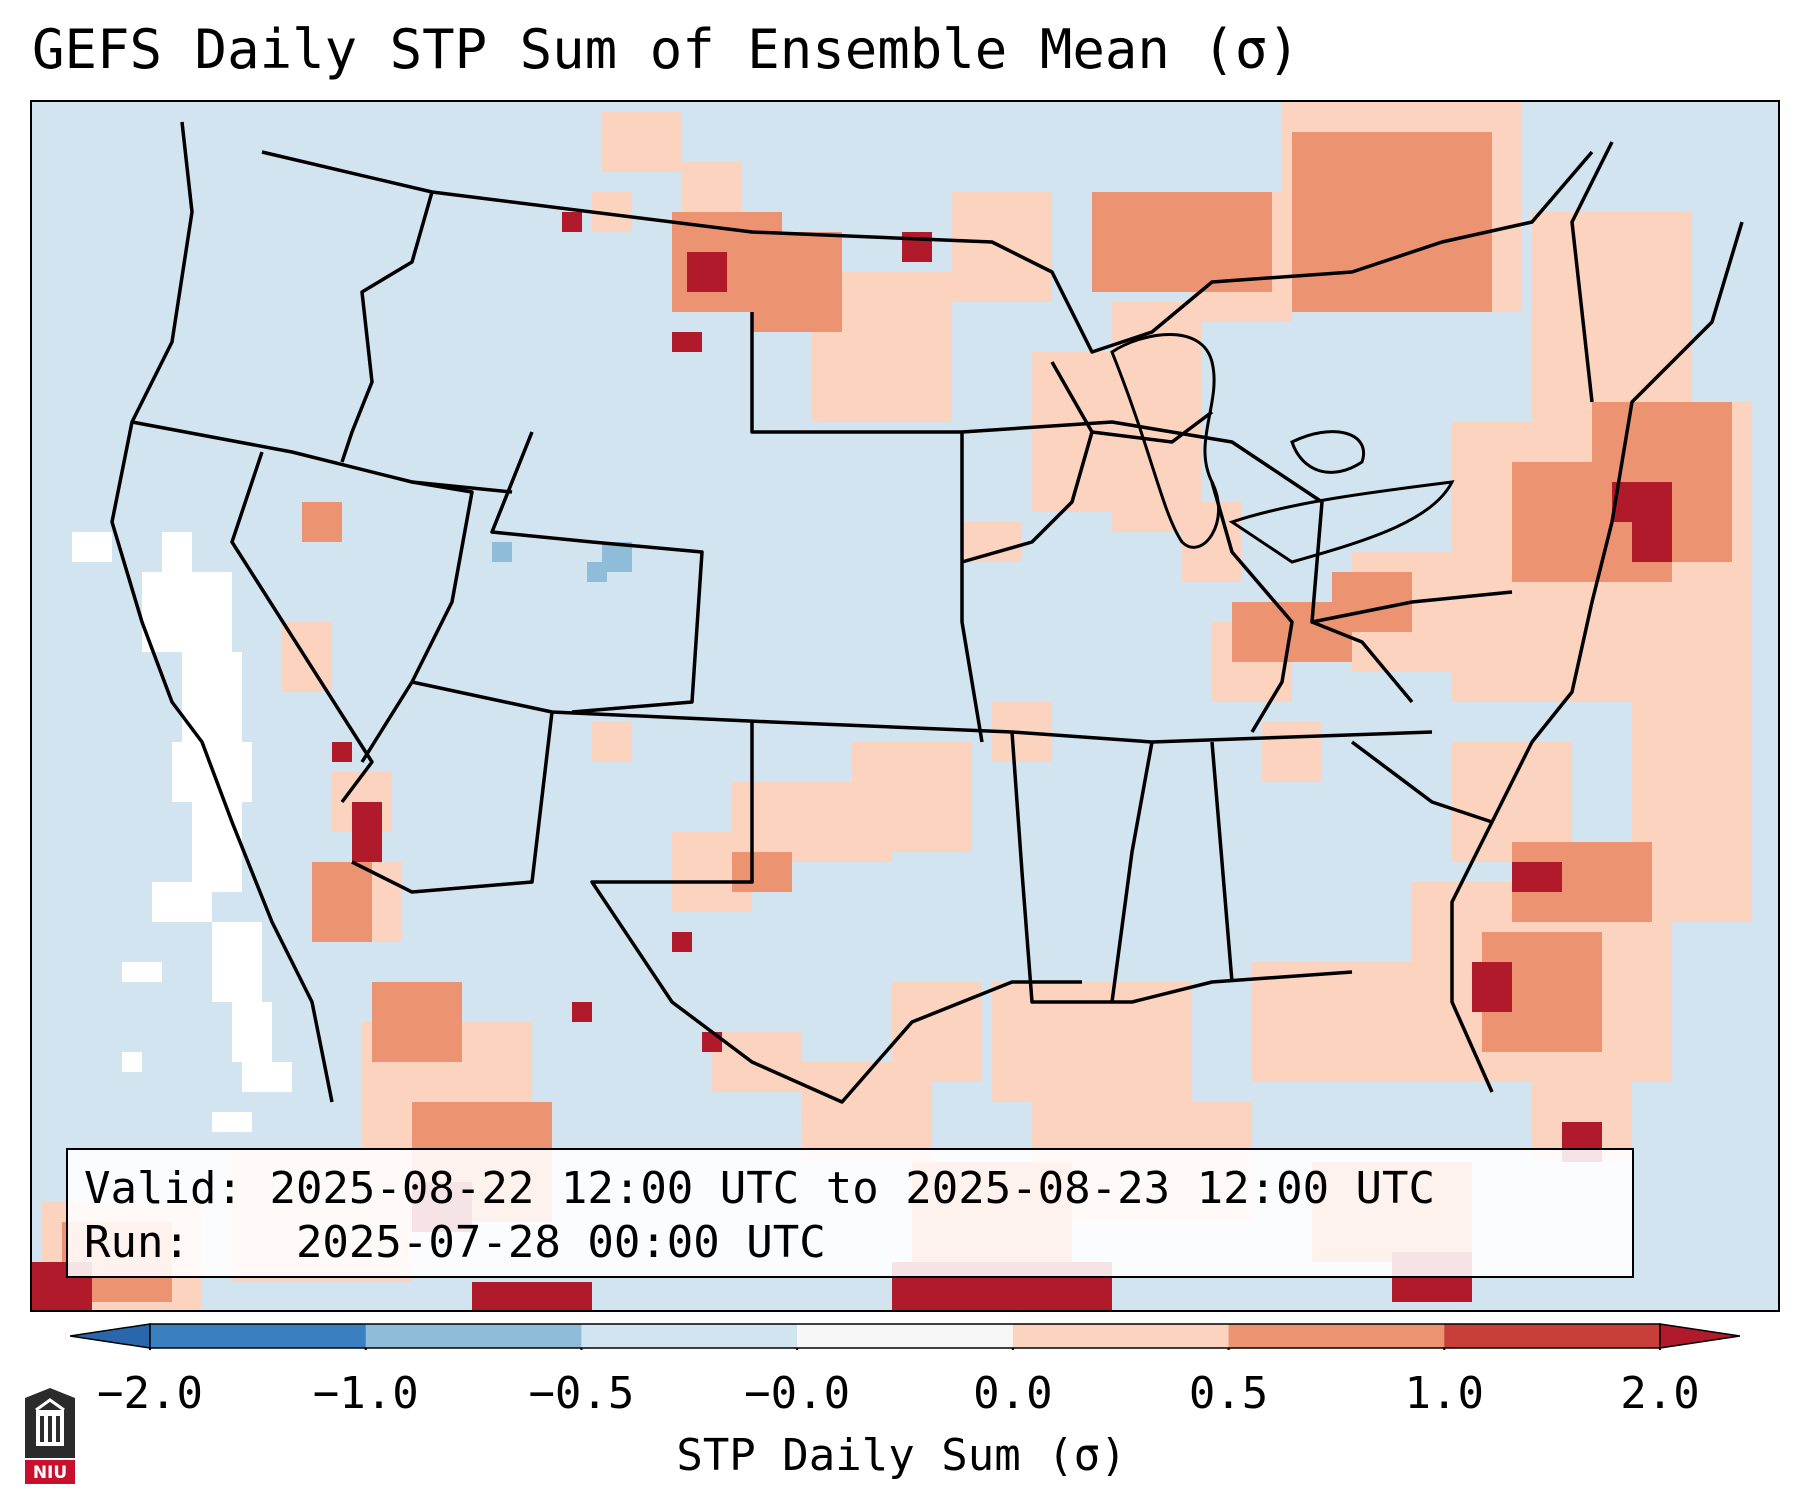  What do you see at coordinates (1228, 1393) in the screenshot?
I see `colorbar-tick-label: 0.5` at bounding box center [1228, 1393].